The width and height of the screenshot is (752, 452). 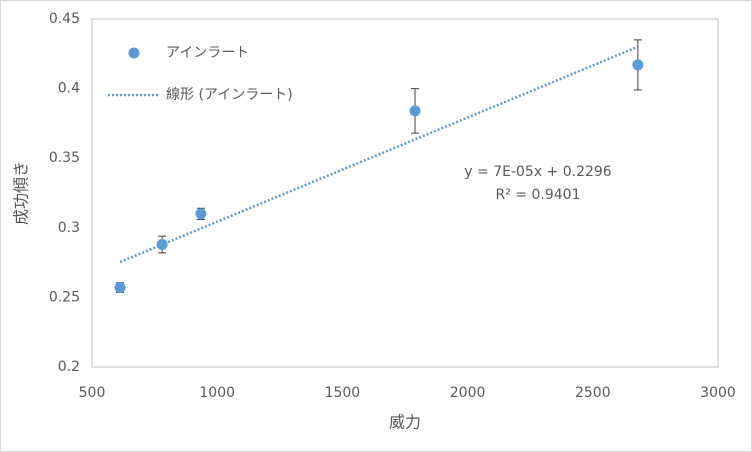 I want to click on trendline-r2: R² = 0.9401, so click(x=538, y=195).